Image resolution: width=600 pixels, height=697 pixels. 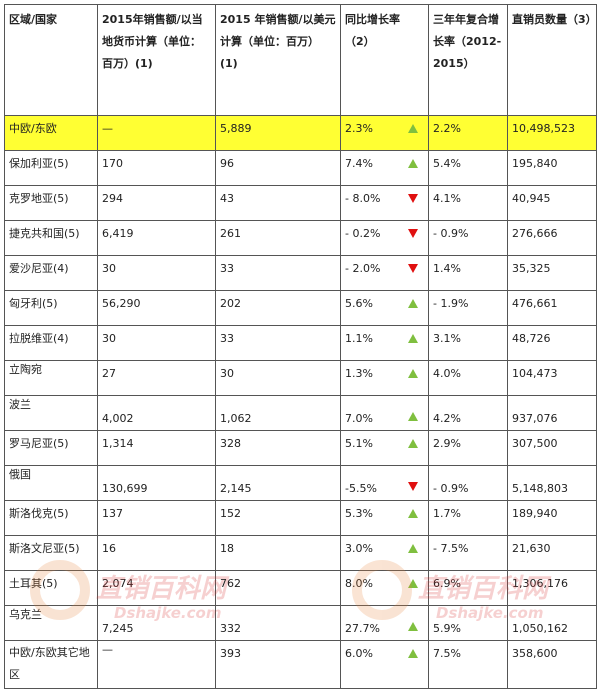 I want to click on cell-region: 保加利亚(5), so click(x=51, y=168).